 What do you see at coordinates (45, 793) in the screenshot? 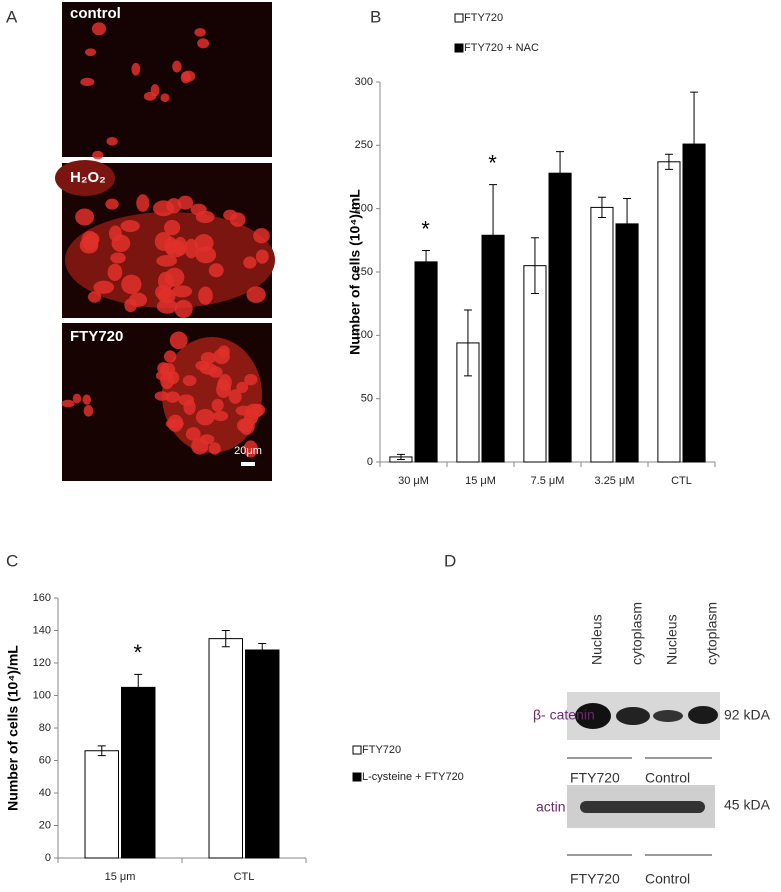
I see `y-tick-label: 40` at bounding box center [45, 793].